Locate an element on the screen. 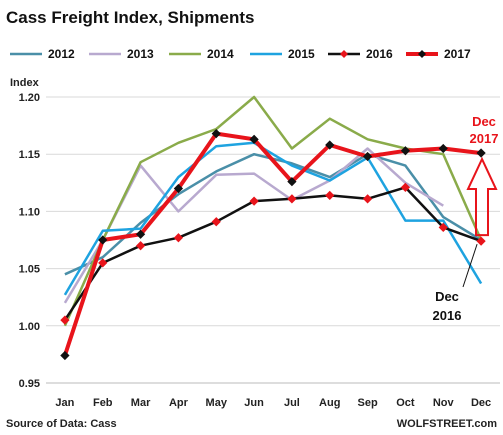  y-axis-ticks: 0.95 1.00 1.05 1.10 1.15 1.20 is located at coordinates (29, 241).